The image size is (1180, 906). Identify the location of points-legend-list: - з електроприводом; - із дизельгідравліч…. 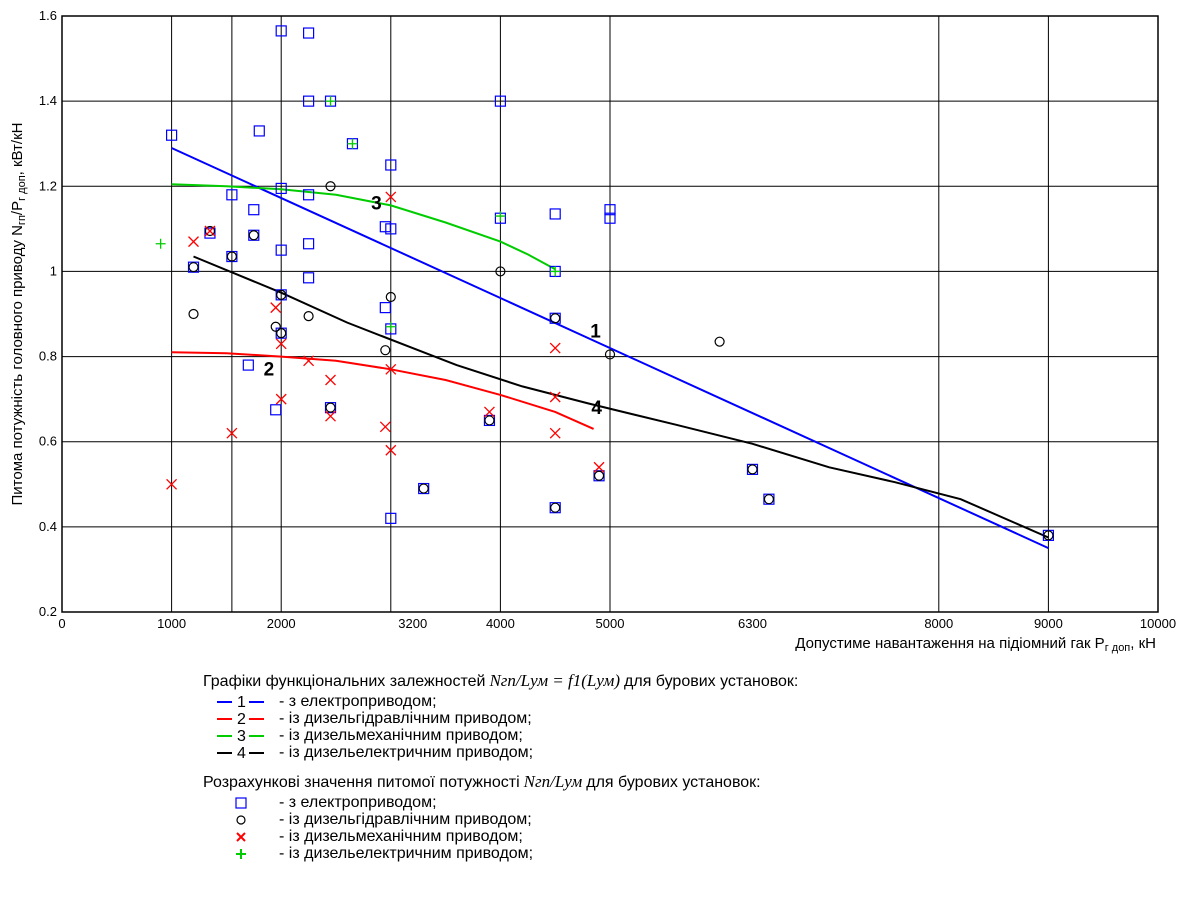
(683, 828).